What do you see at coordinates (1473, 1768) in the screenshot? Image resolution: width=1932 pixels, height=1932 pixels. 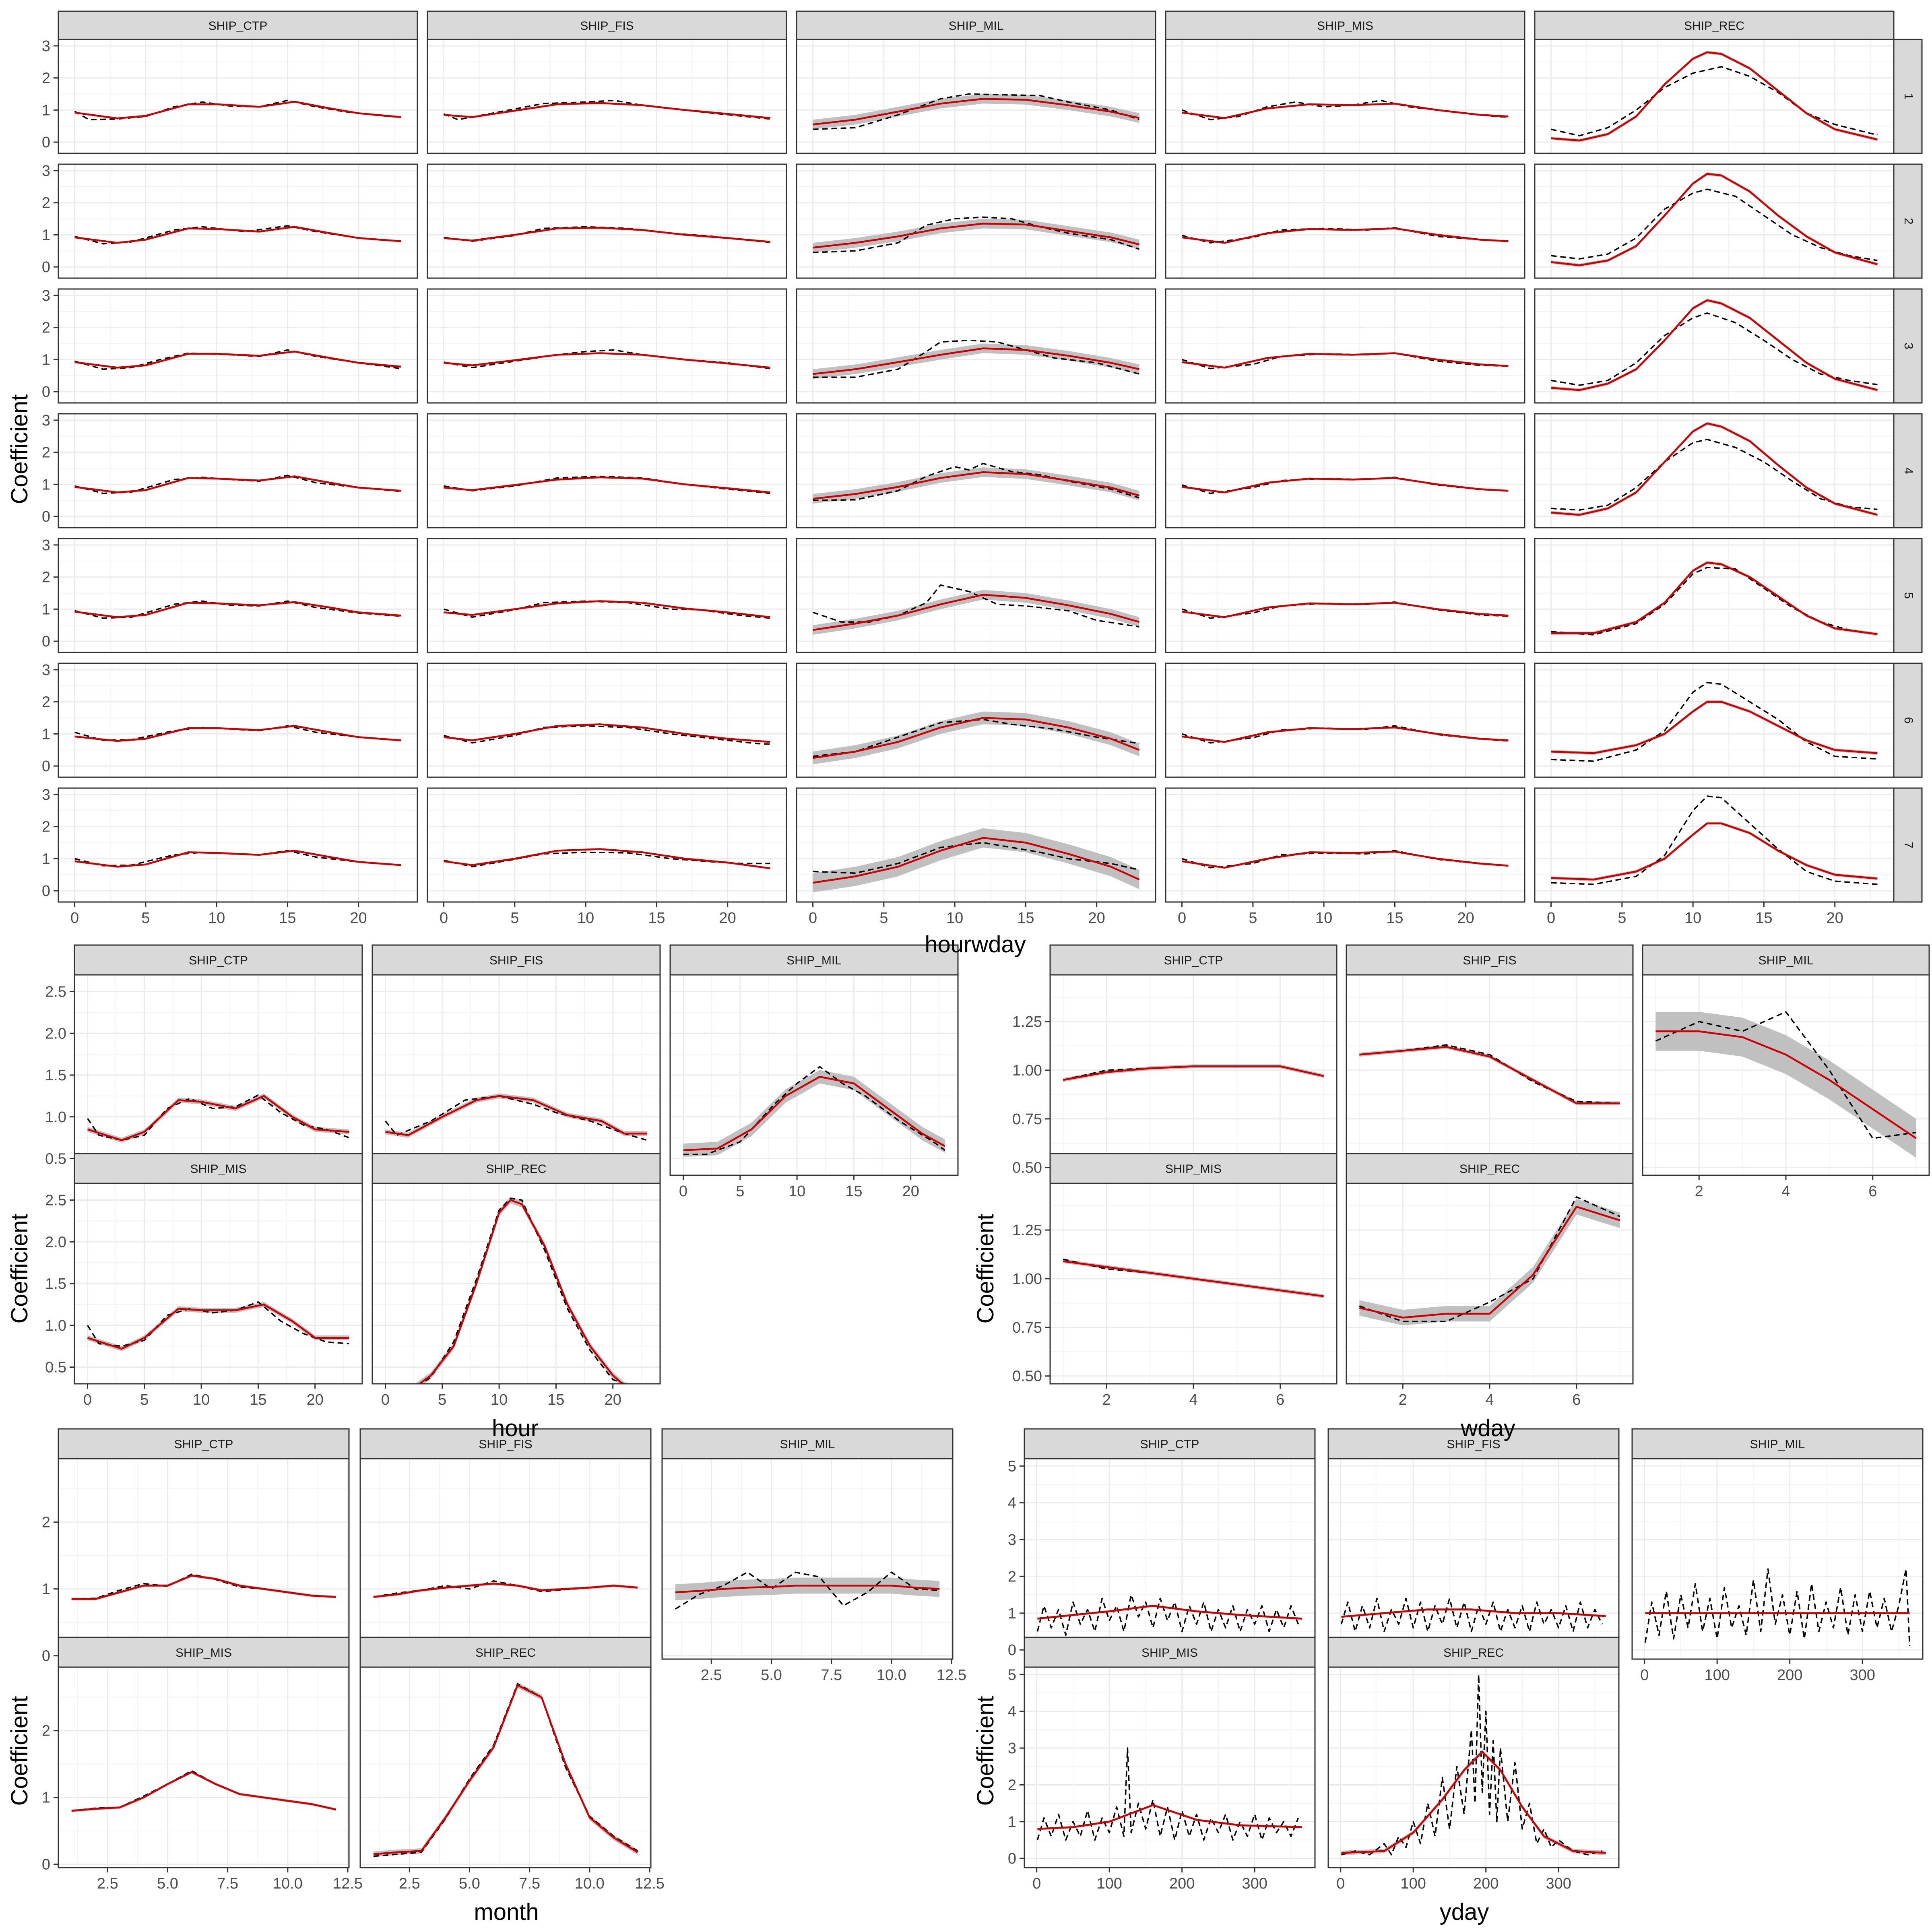 I see `yday-ship-rec-background` at bounding box center [1473, 1768].